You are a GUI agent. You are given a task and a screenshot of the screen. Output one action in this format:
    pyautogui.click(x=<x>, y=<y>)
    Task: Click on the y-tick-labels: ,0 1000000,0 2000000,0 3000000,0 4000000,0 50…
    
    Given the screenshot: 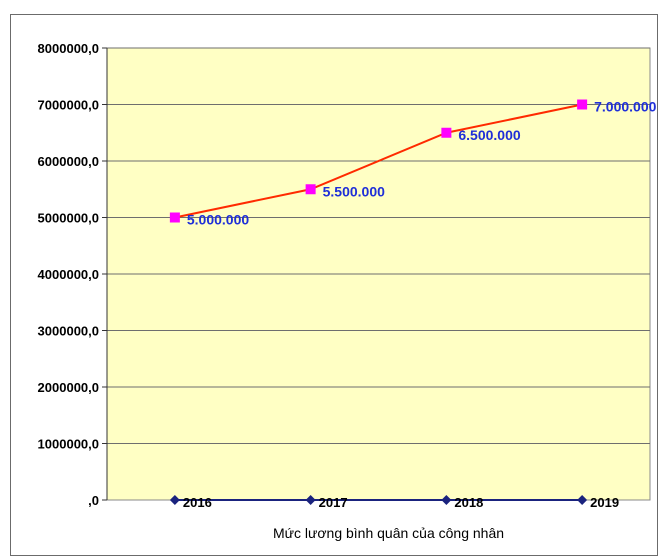 What is the action you would take?
    pyautogui.click(x=72, y=274)
    